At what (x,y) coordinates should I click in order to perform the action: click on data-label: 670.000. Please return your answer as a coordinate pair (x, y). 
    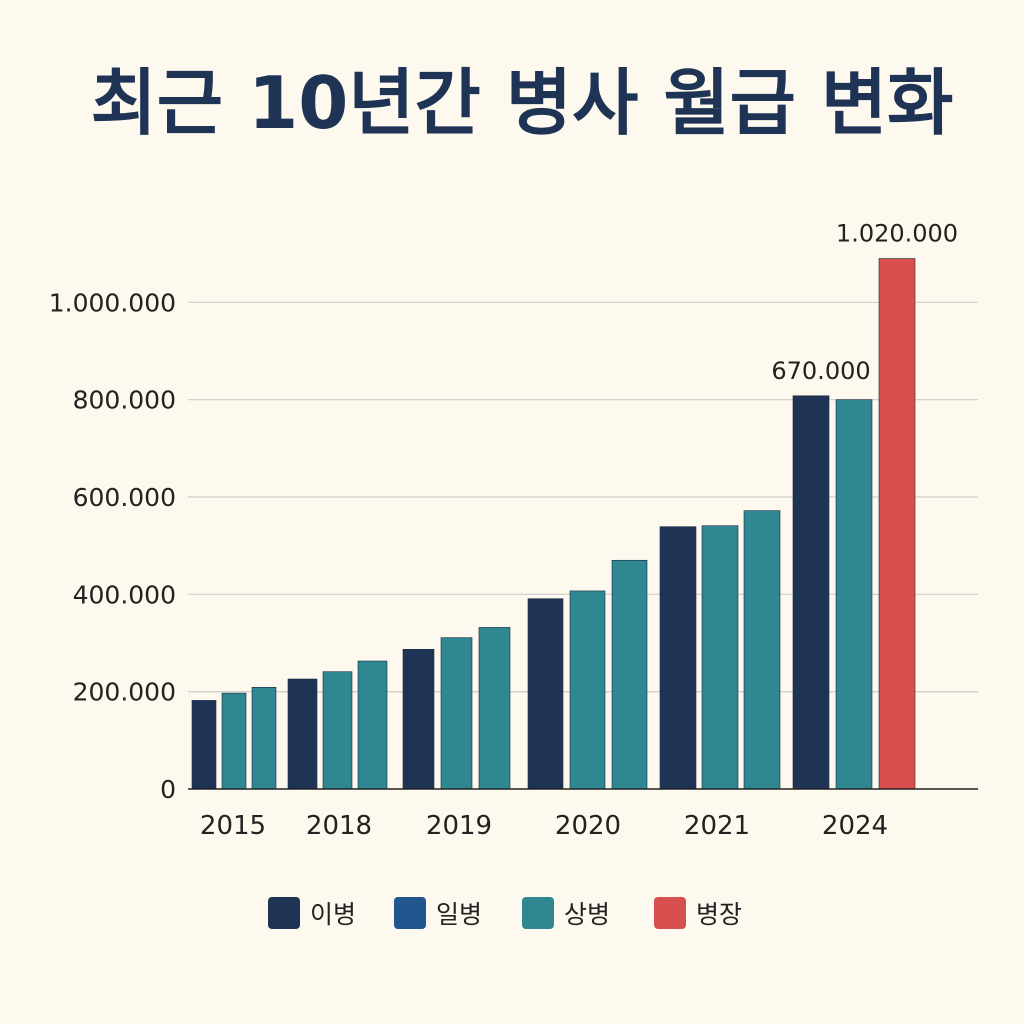
    Looking at the image, I should click on (820, 371).